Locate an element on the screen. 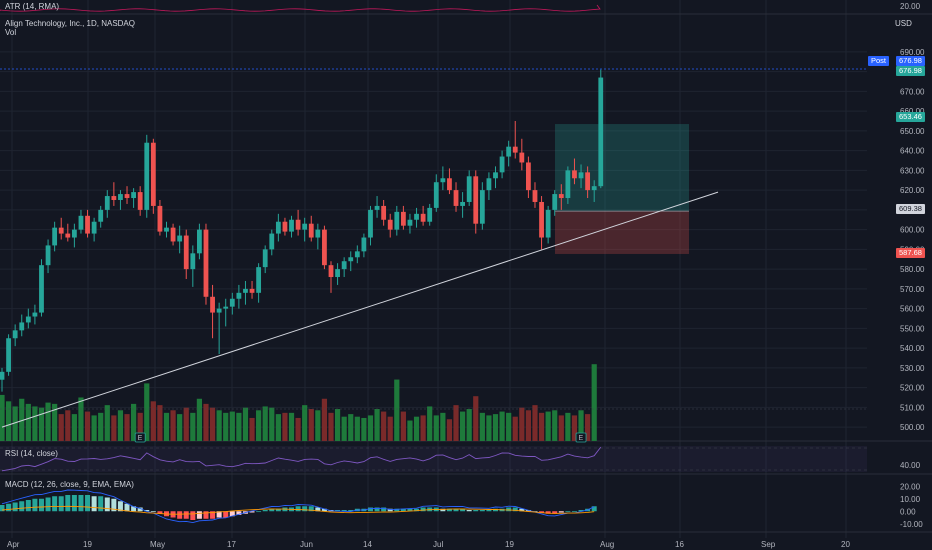 This screenshot has height=550, width=932. time-tick-label: Aug is located at coordinates (607, 544).